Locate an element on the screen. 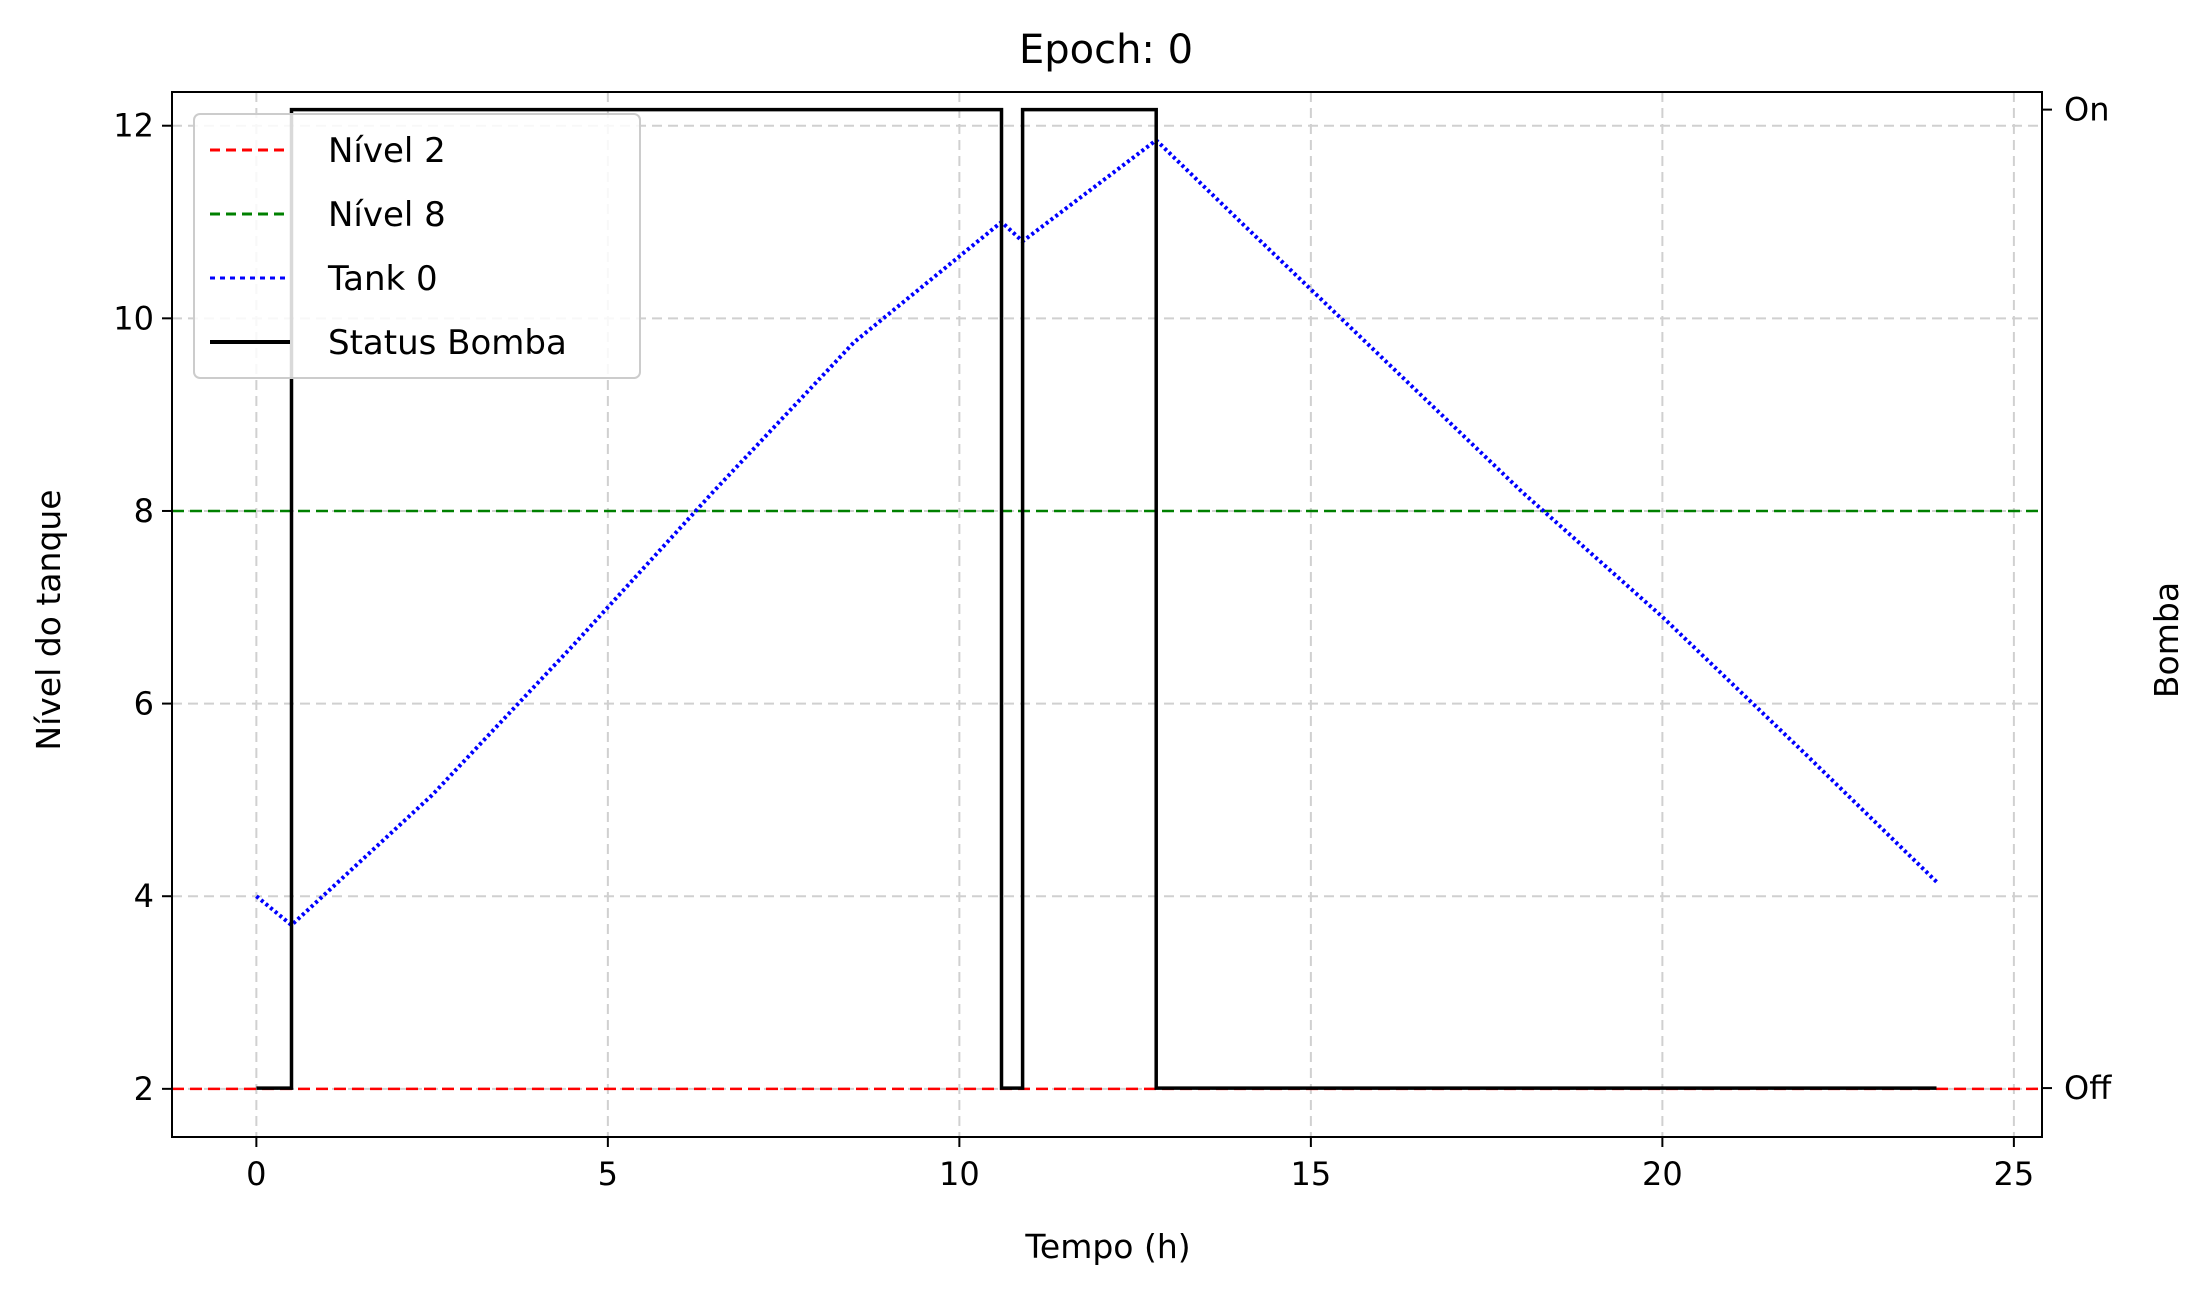  x-tick-label: 10 is located at coordinates (959, 1174).